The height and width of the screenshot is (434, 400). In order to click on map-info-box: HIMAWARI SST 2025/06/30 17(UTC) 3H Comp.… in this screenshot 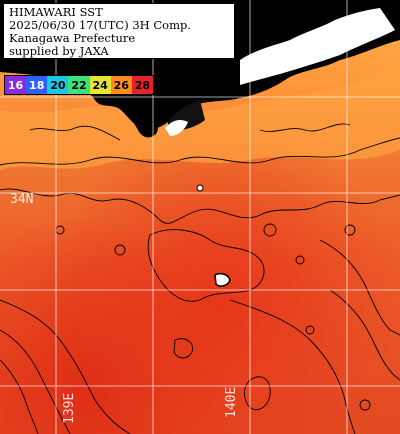, I will do `click(119, 31)`.